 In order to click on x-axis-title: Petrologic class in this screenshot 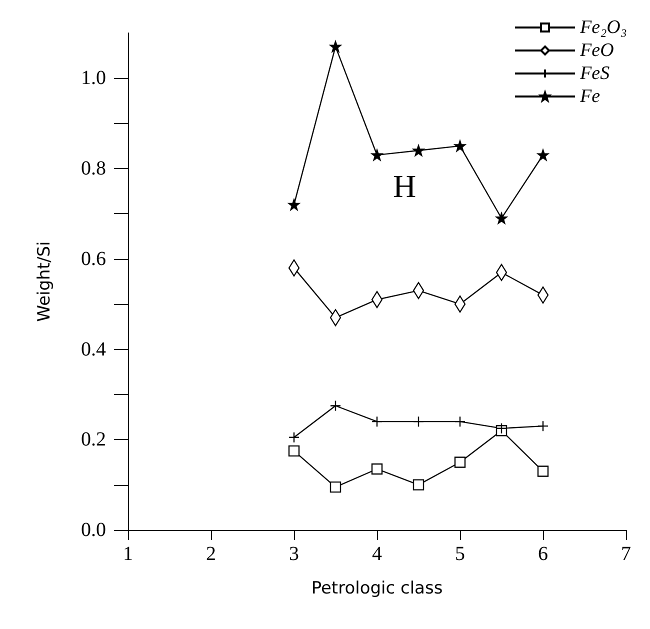, I will do `click(377, 588)`.